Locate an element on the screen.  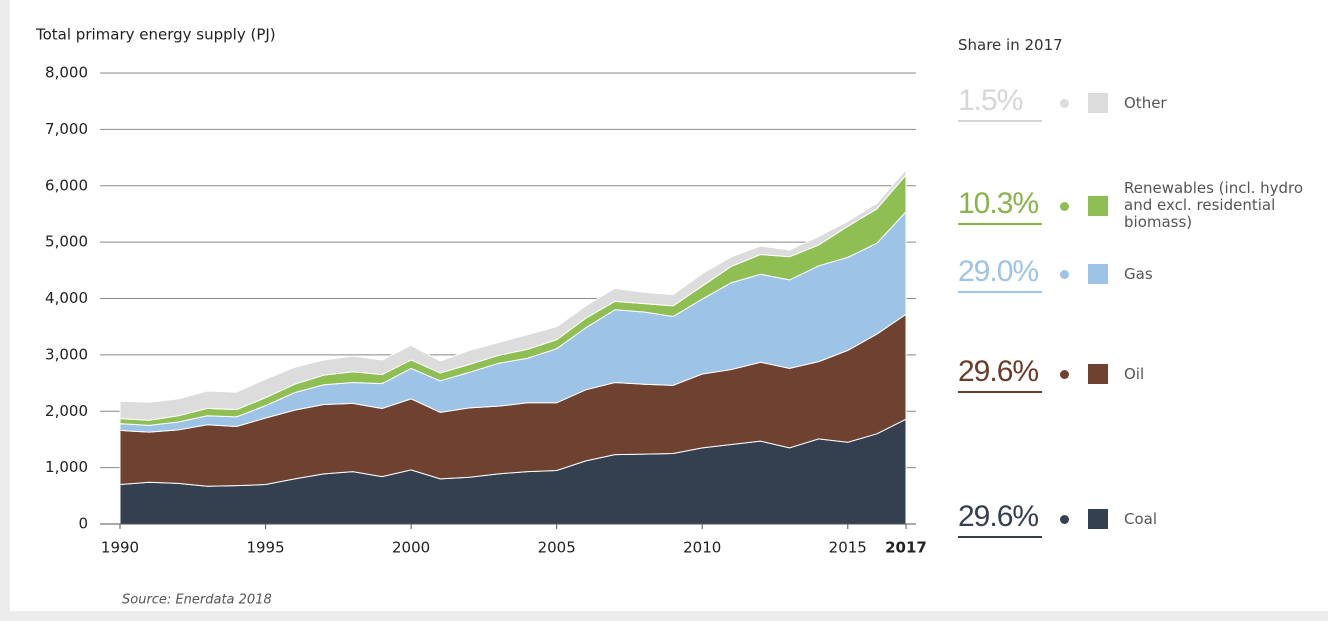
y-tick-label: 2,000 is located at coordinates (66, 411).